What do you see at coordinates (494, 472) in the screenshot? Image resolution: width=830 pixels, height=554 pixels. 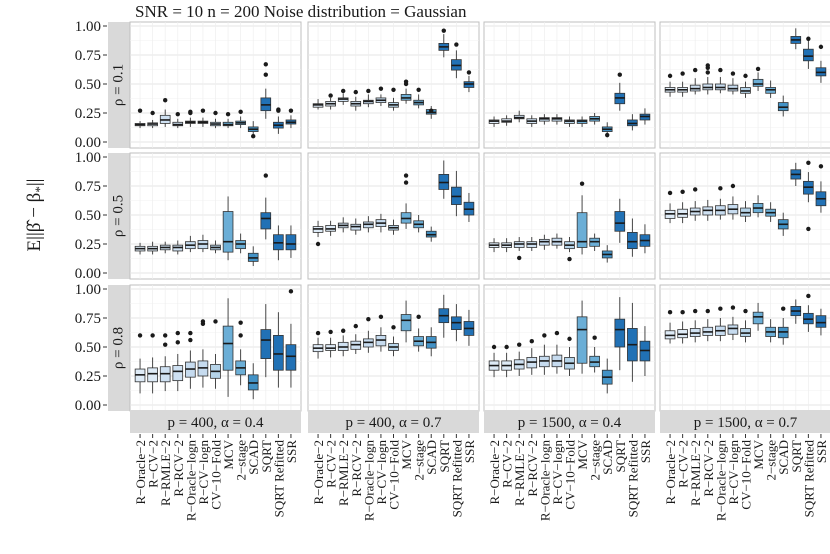 I see `x-tick-label: R−Oracle−2` at bounding box center [494, 472].